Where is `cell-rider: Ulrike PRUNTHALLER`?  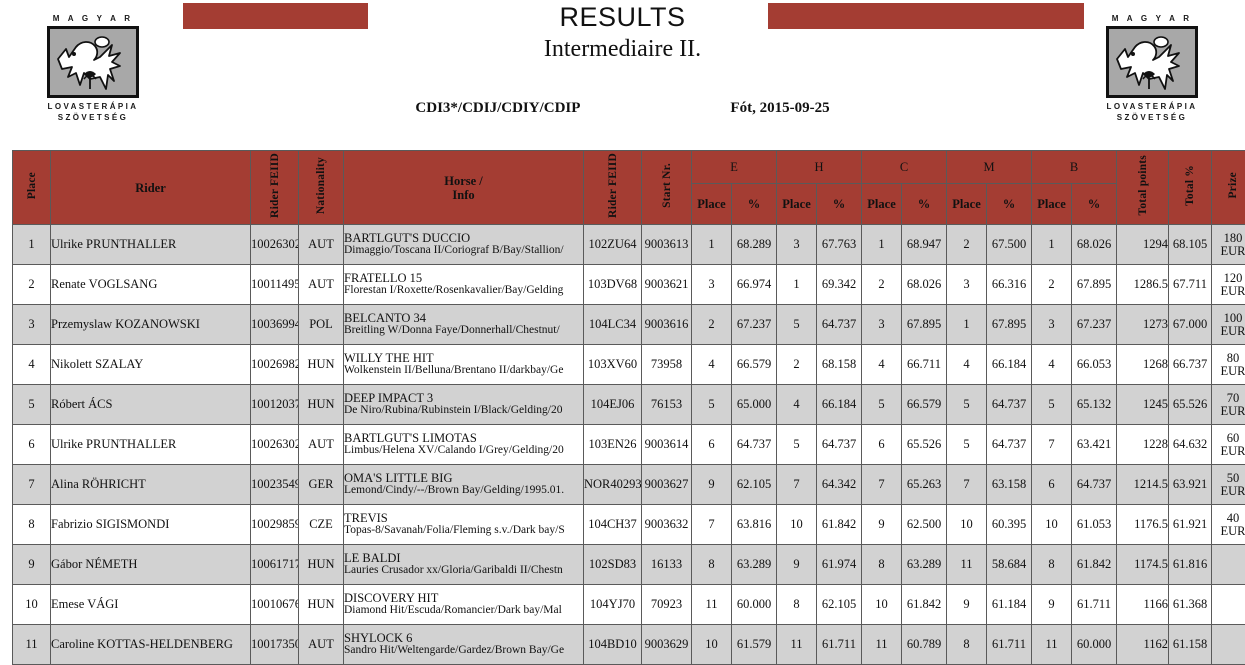 cell-rider: Ulrike PRUNTHALLER is located at coordinates (151, 445).